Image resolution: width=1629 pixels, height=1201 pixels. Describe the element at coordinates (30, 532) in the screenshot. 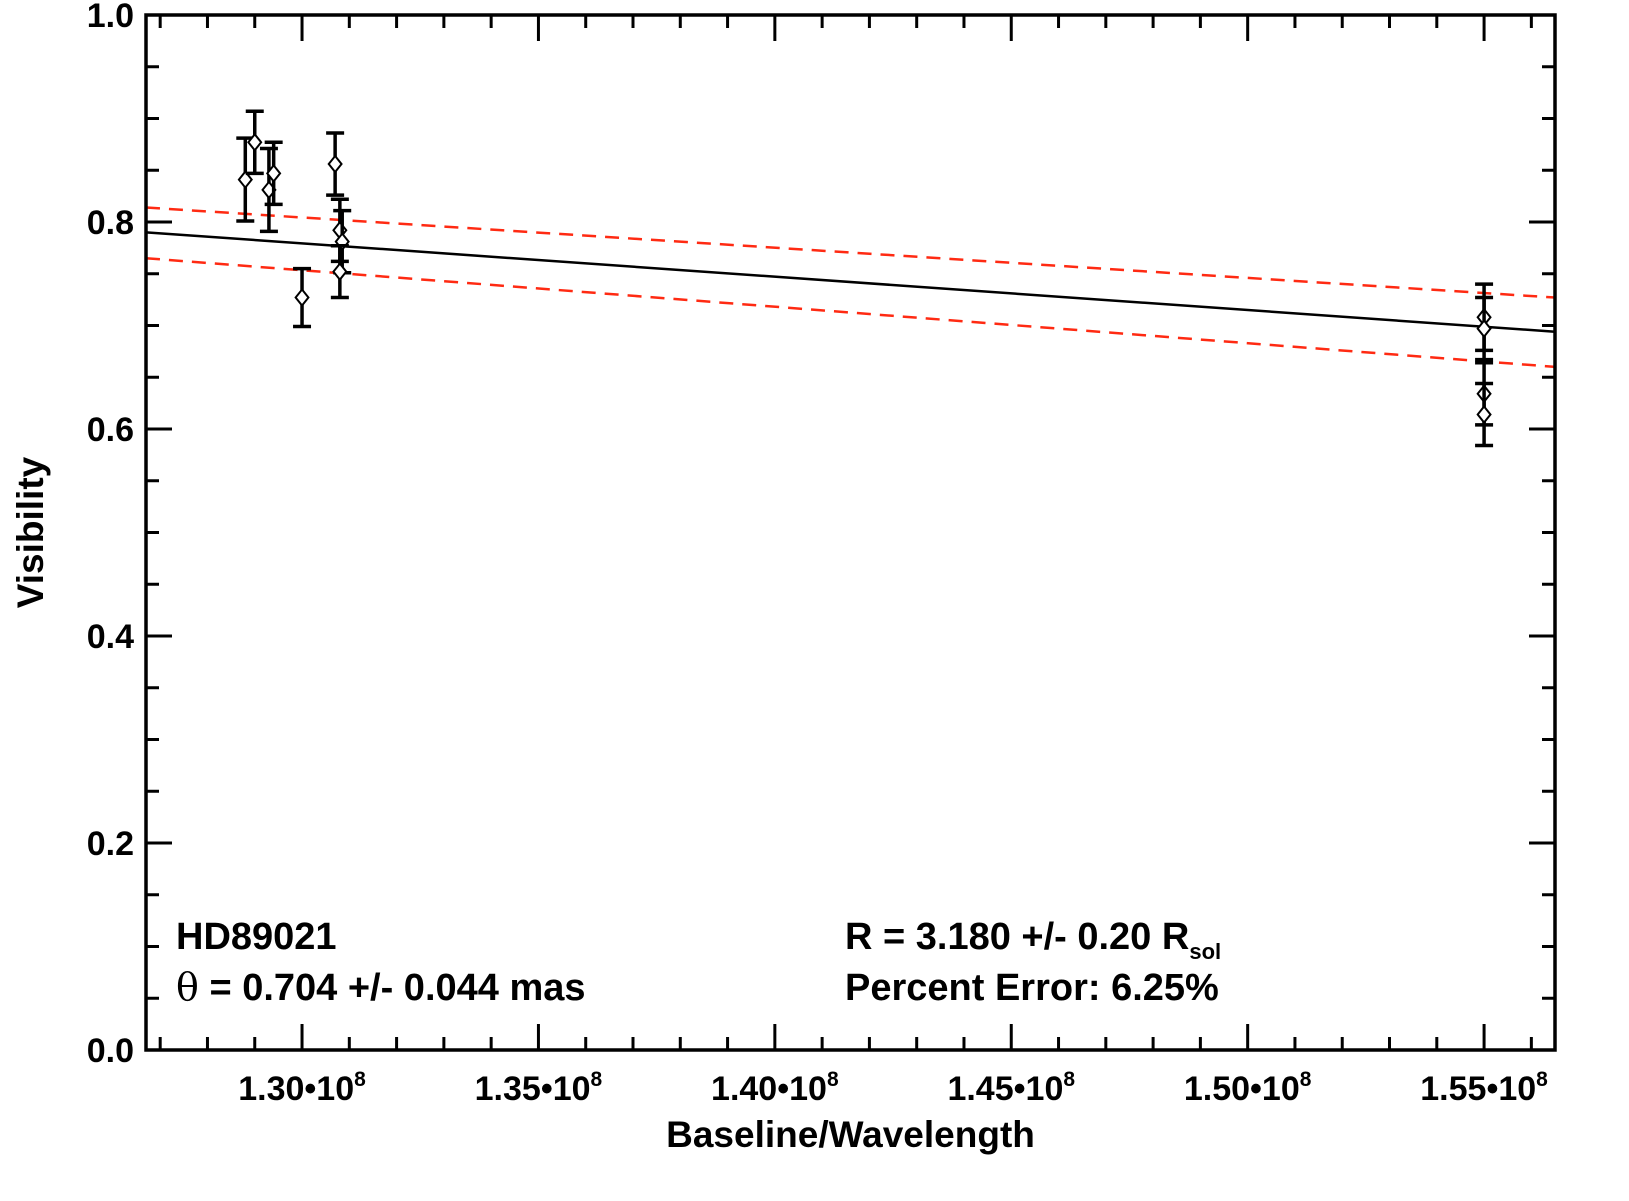

I see `y-axis-title: Visibility` at that location.